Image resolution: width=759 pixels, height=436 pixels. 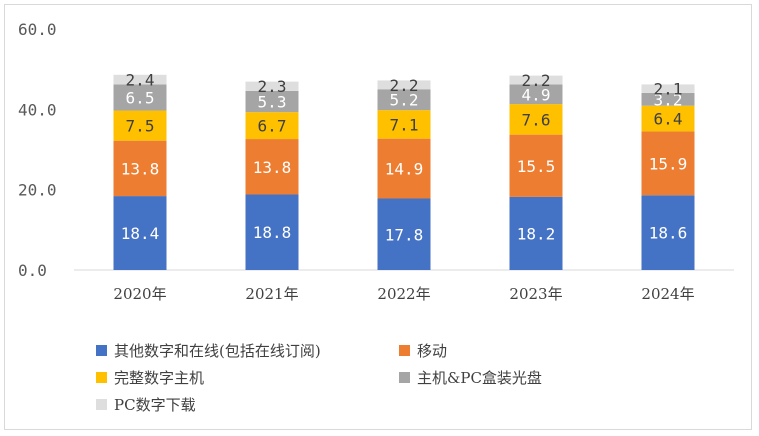 I want to click on legend-label-boxed-disc: 主机&PC盒装光盘, so click(x=479, y=378).